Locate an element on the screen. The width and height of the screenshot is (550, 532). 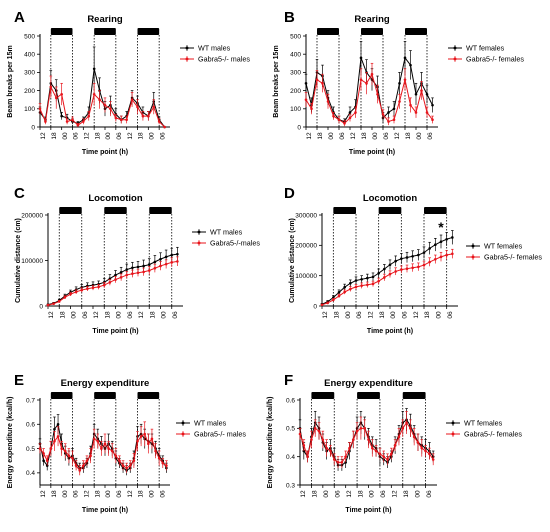
y-tick-label: 0.6 is located at coordinates (290, 400).